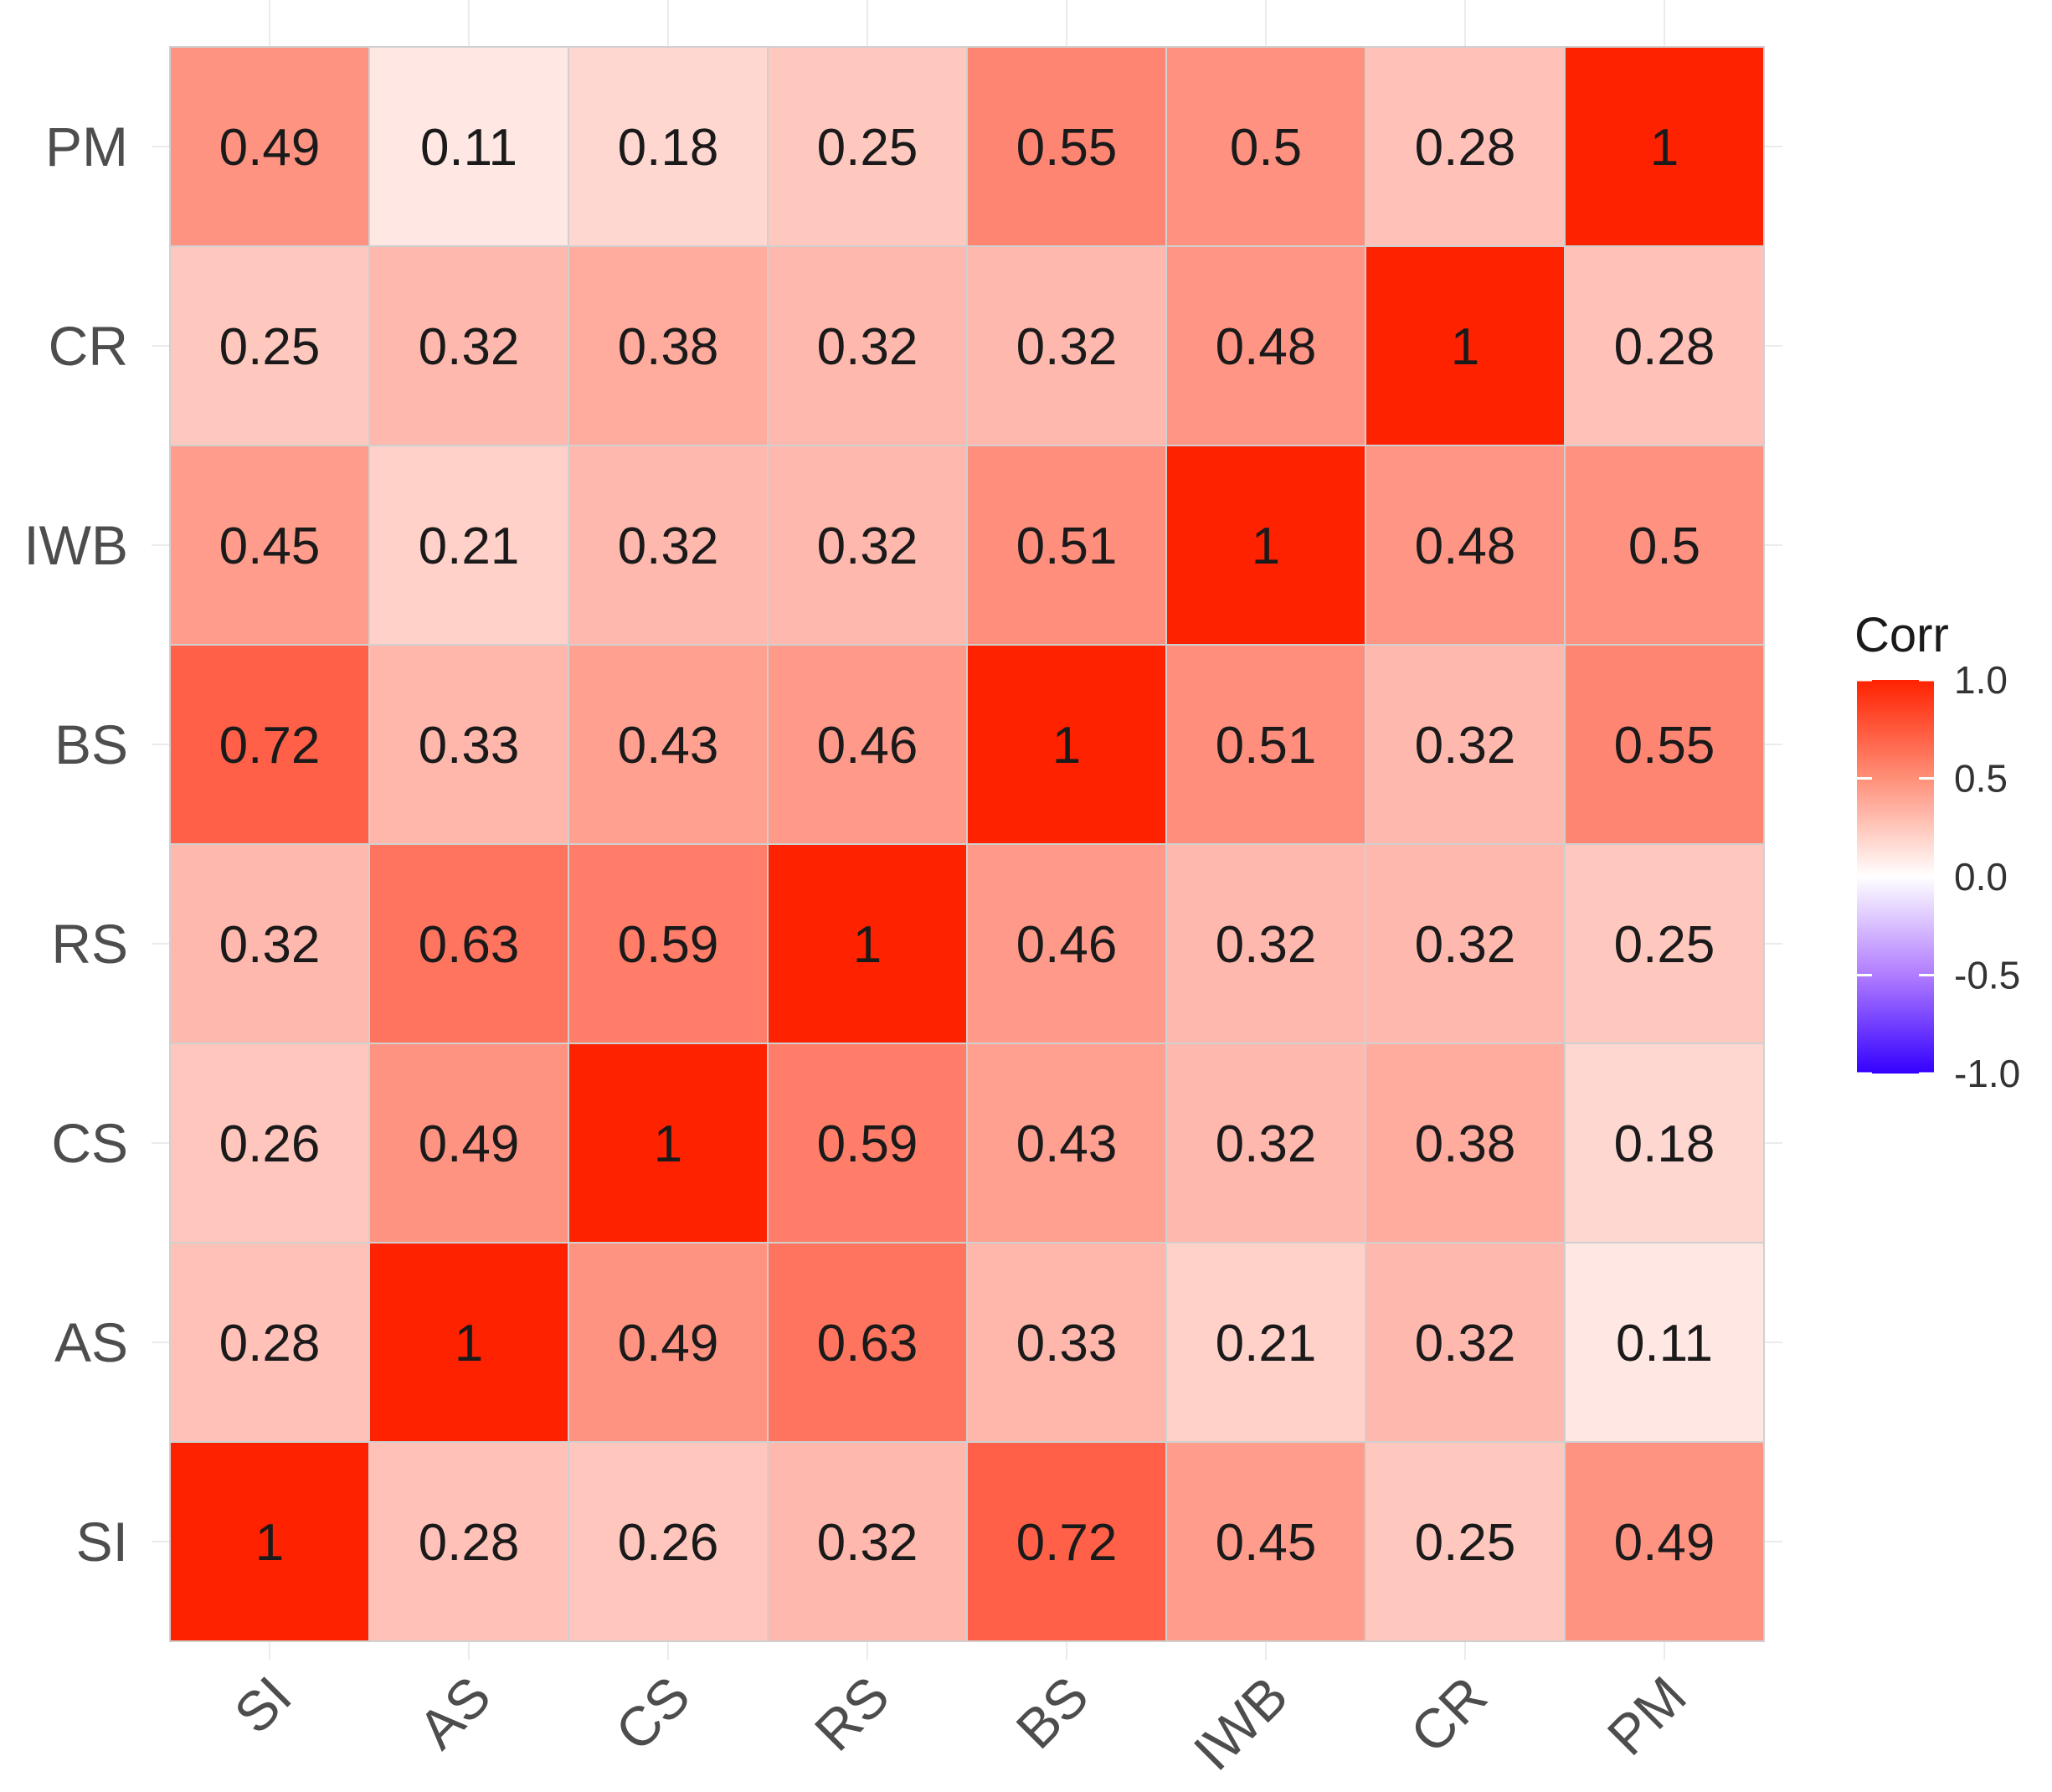 The height and width of the screenshot is (1792, 2052). What do you see at coordinates (1981, 877) in the screenshot?
I see `legend-tick-label: 0.0` at bounding box center [1981, 877].